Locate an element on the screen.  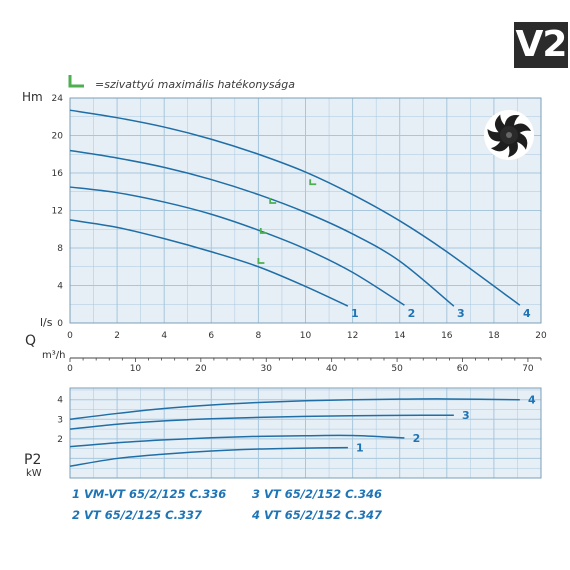
efficiency-legend-icon is located at coordinates (76, 81).